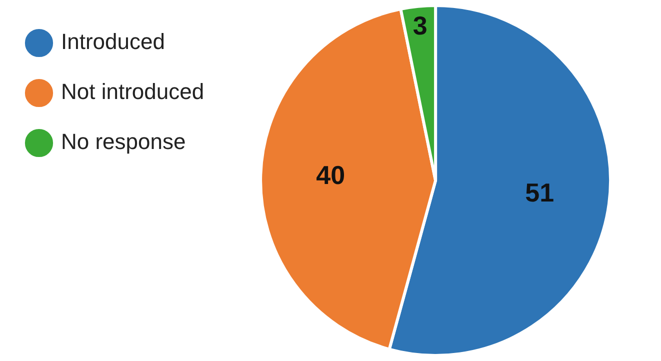 The image size is (661, 361). I want to click on data-label: 40, so click(331, 175).